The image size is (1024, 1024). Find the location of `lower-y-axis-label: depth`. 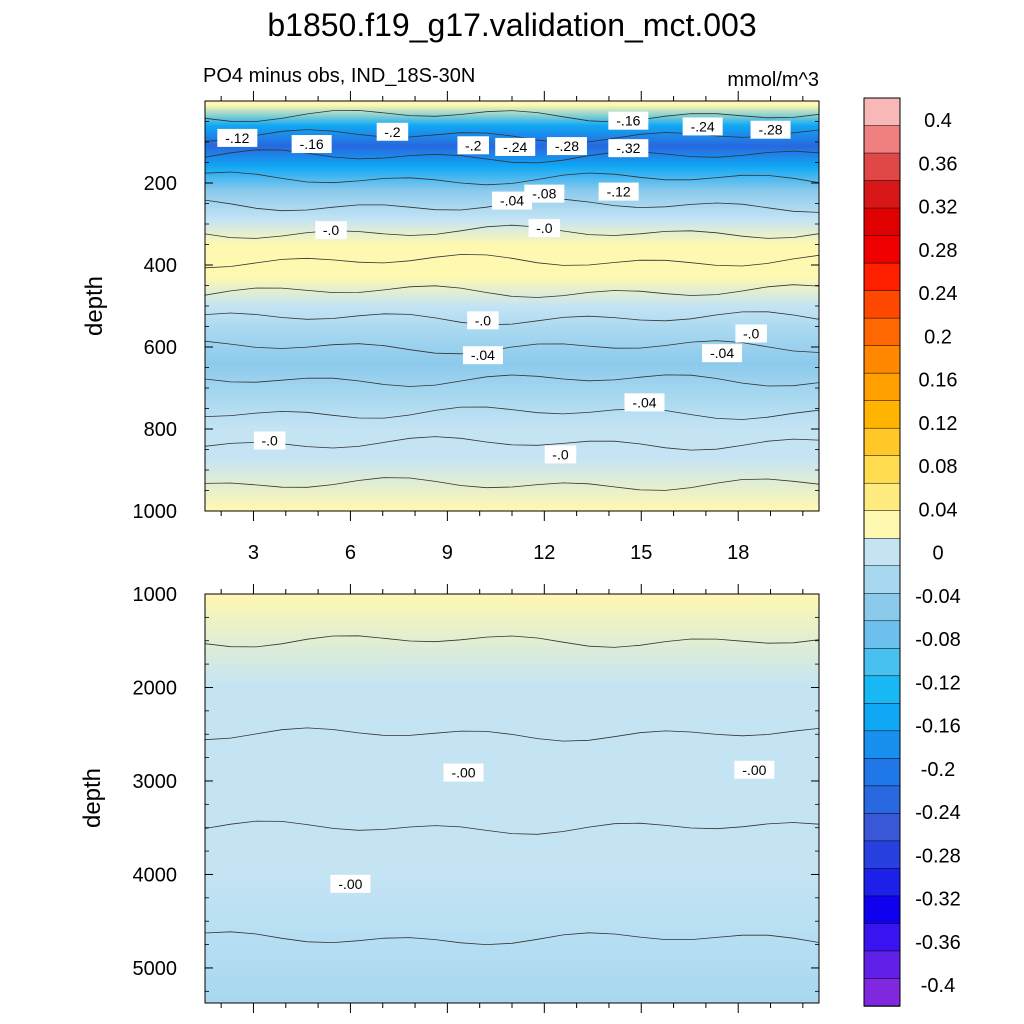

lower-y-axis-label: depth is located at coordinates (92, 798).